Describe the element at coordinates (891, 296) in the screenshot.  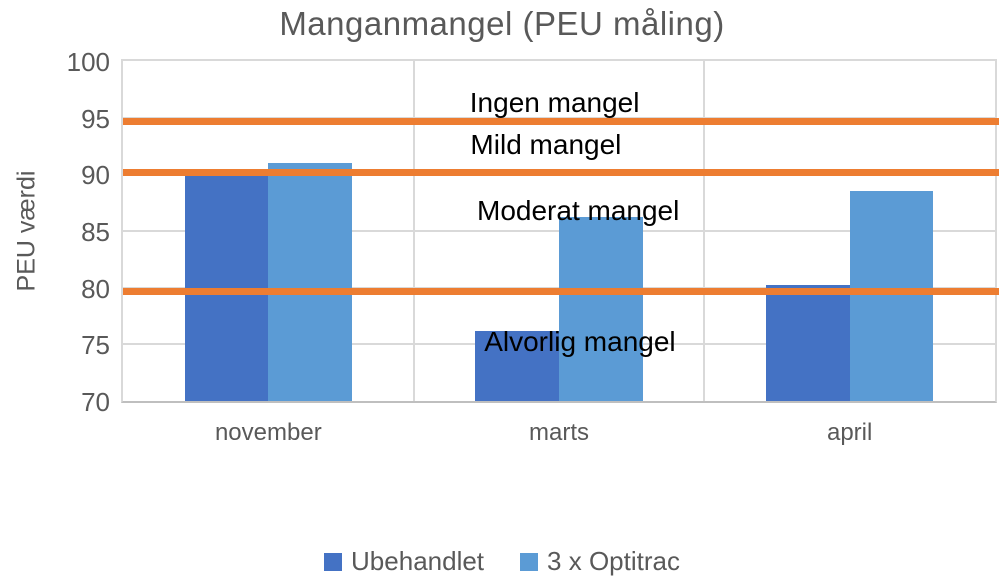
I see `bar-3-x-optitrac-april` at that location.